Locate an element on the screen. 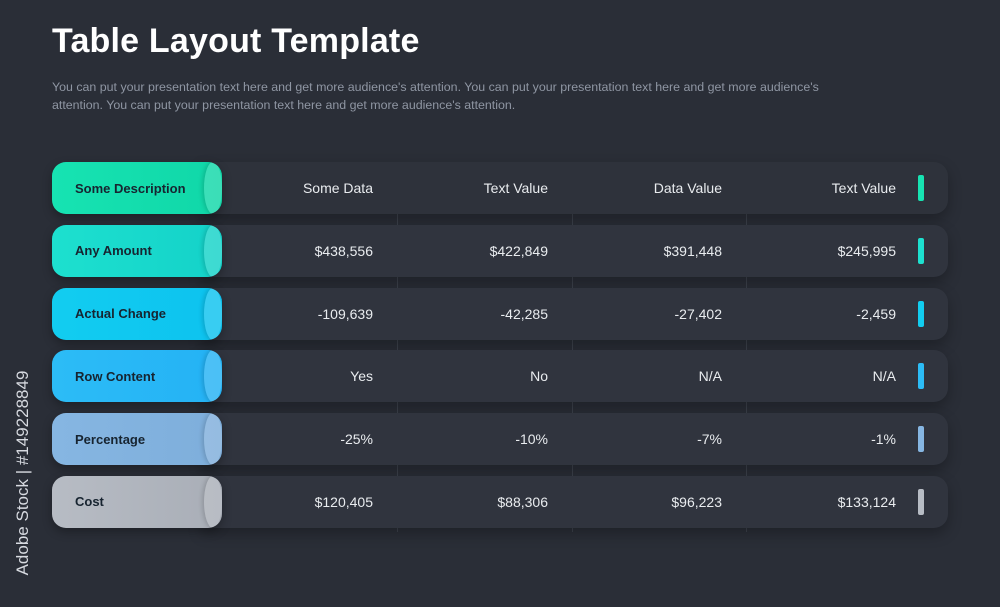  page-title: Table Layout Template is located at coordinates (236, 41).